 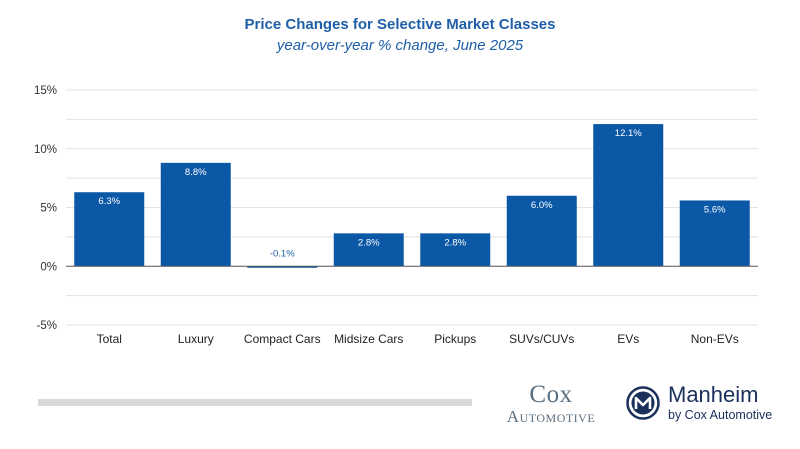 I want to click on cox-automotive-logo: Cox Automotive, so click(x=551, y=403).